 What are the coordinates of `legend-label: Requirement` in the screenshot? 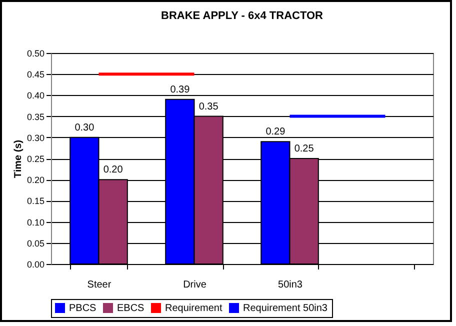 It's located at (193, 308).